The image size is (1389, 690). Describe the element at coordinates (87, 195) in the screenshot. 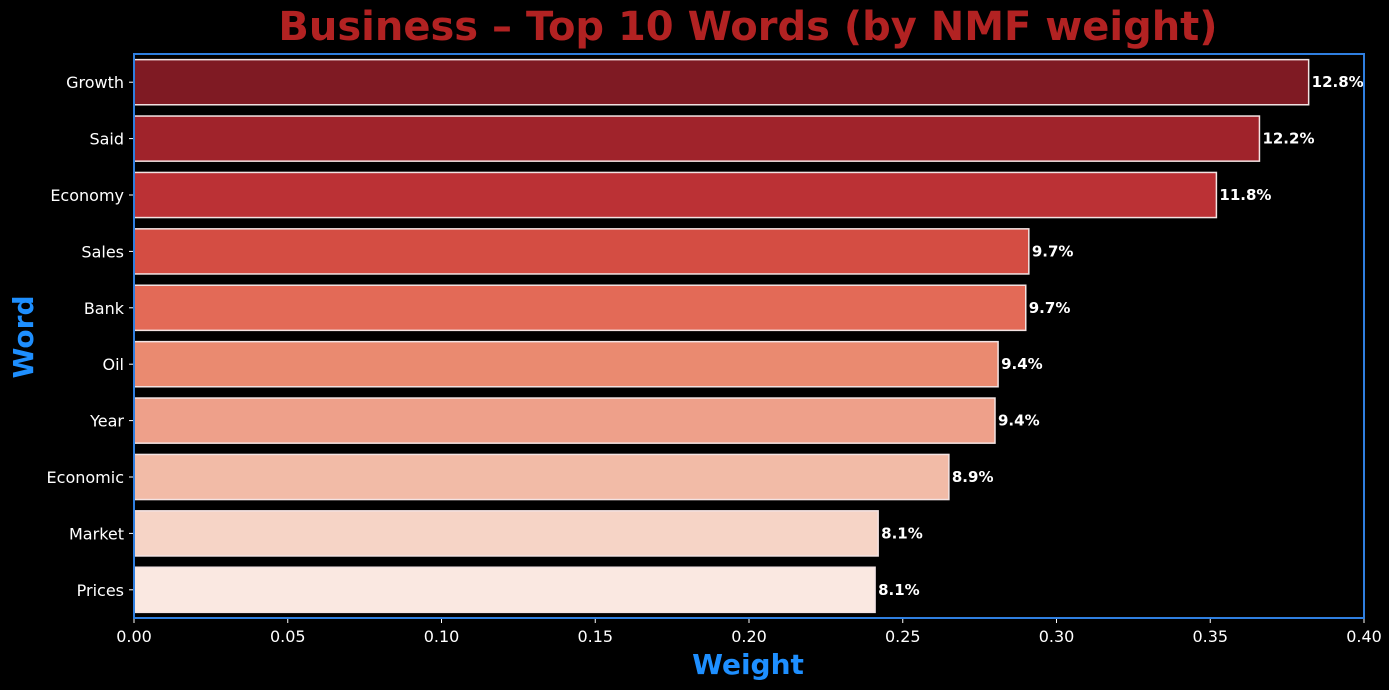

I see `y-tick-label: Economy` at that location.